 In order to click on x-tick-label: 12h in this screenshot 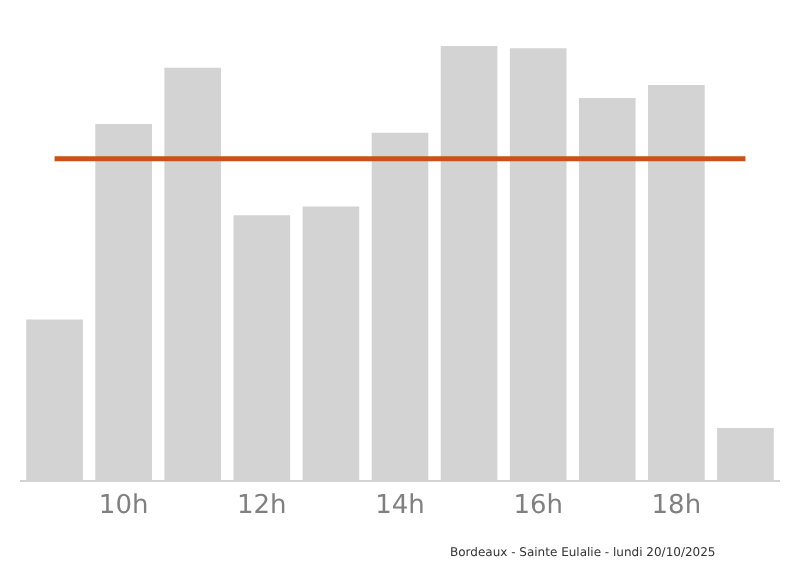, I will do `click(262, 506)`.